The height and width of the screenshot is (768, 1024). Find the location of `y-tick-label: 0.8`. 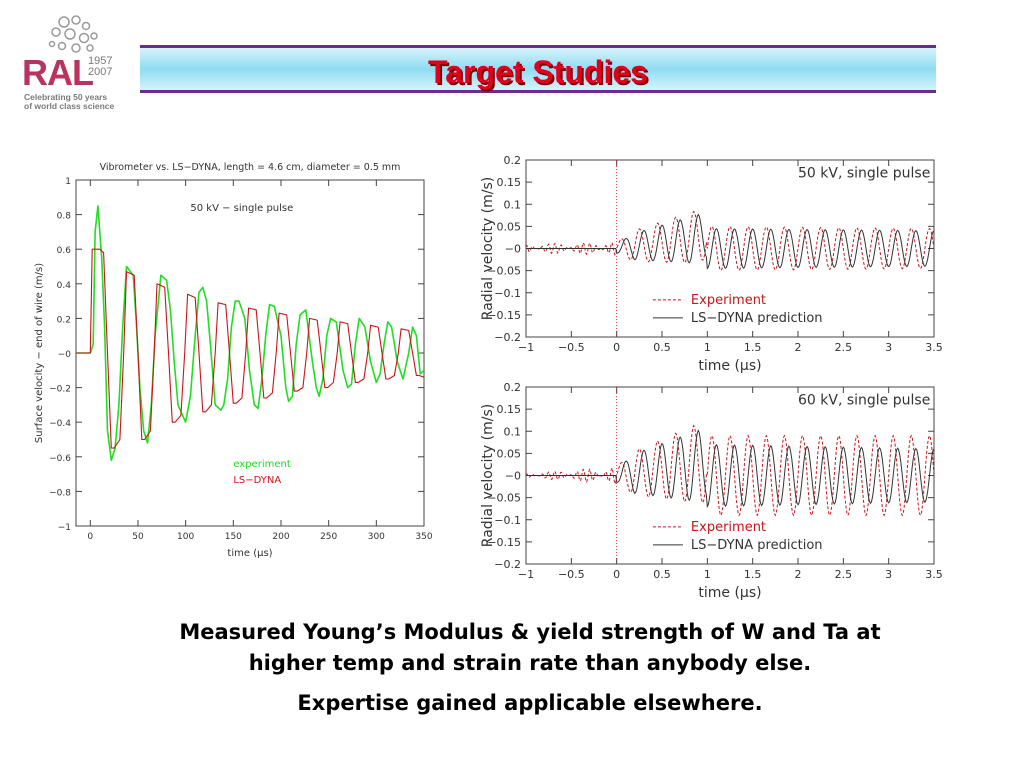

y-tick-label: 0.8 is located at coordinates (64, 217).